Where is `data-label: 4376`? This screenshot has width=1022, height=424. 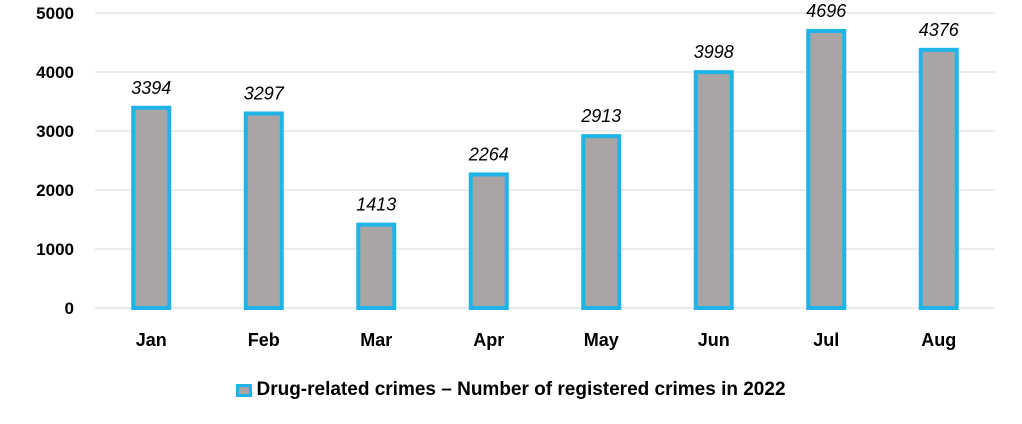
data-label: 4376 is located at coordinates (939, 30).